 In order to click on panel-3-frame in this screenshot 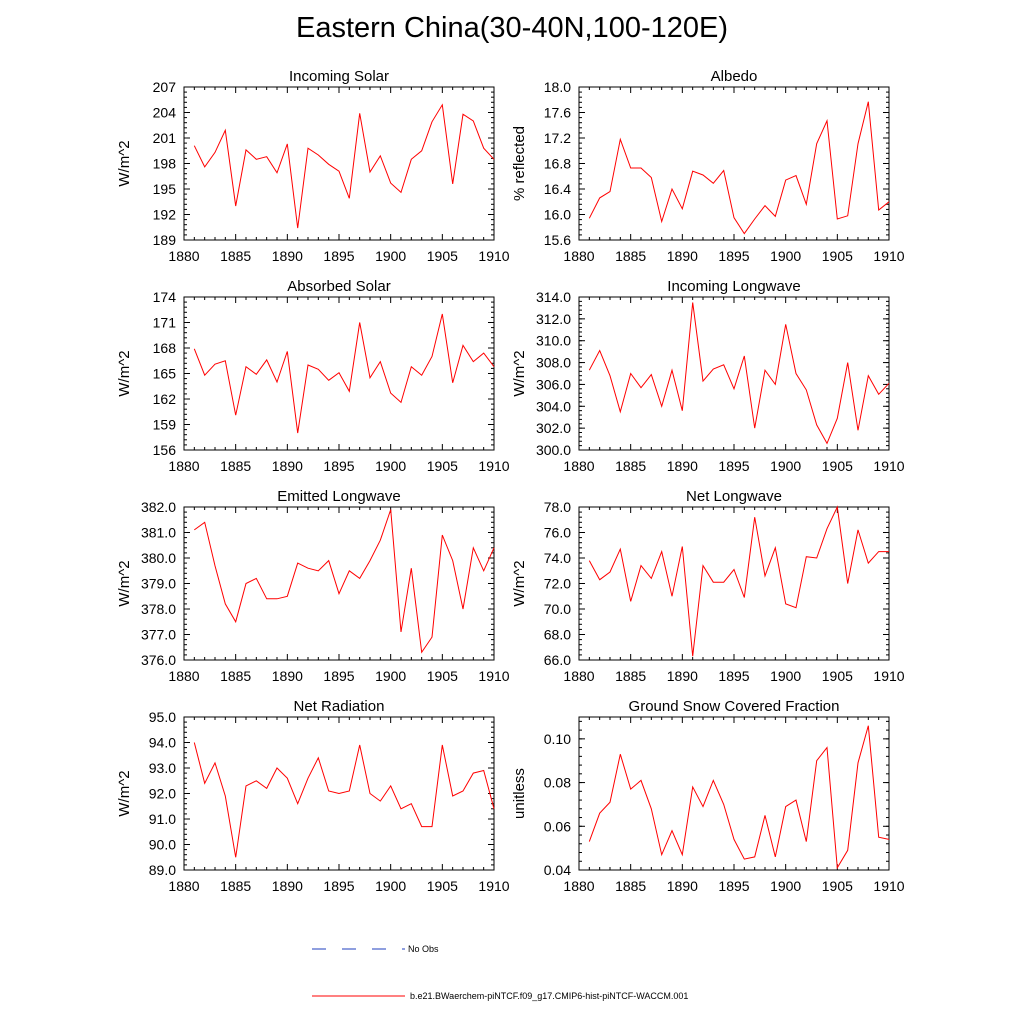, I will do `click(734, 373)`.